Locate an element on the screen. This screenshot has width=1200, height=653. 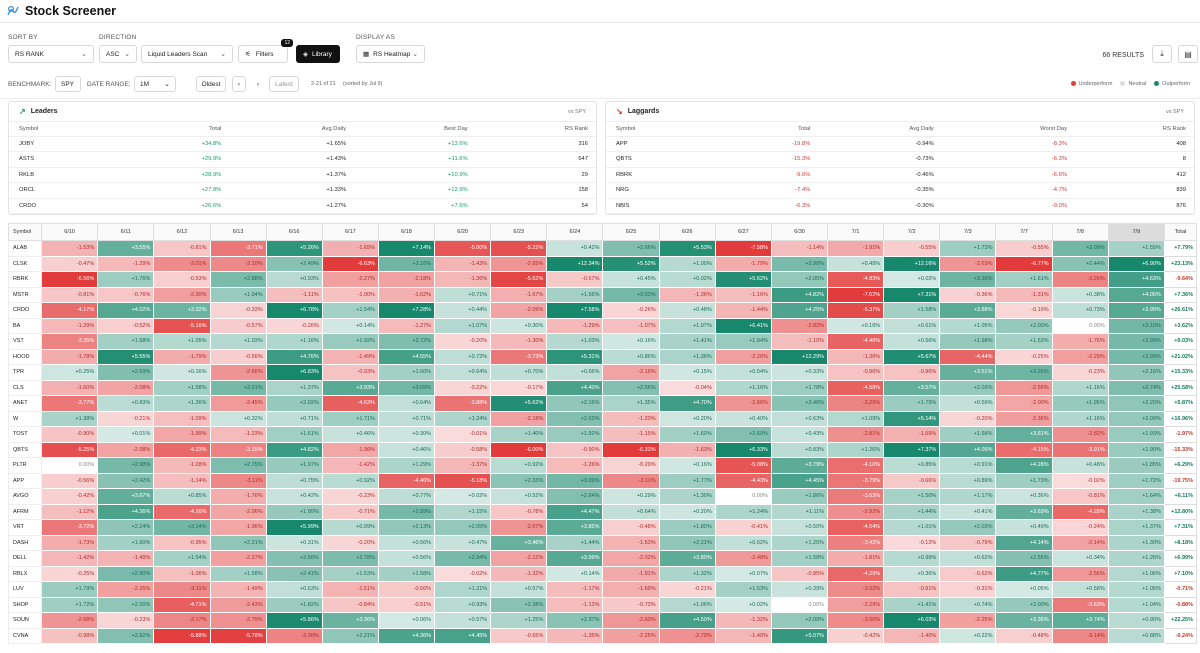
date-range-select: 1M ⌄ is located at coordinates (155, 84).